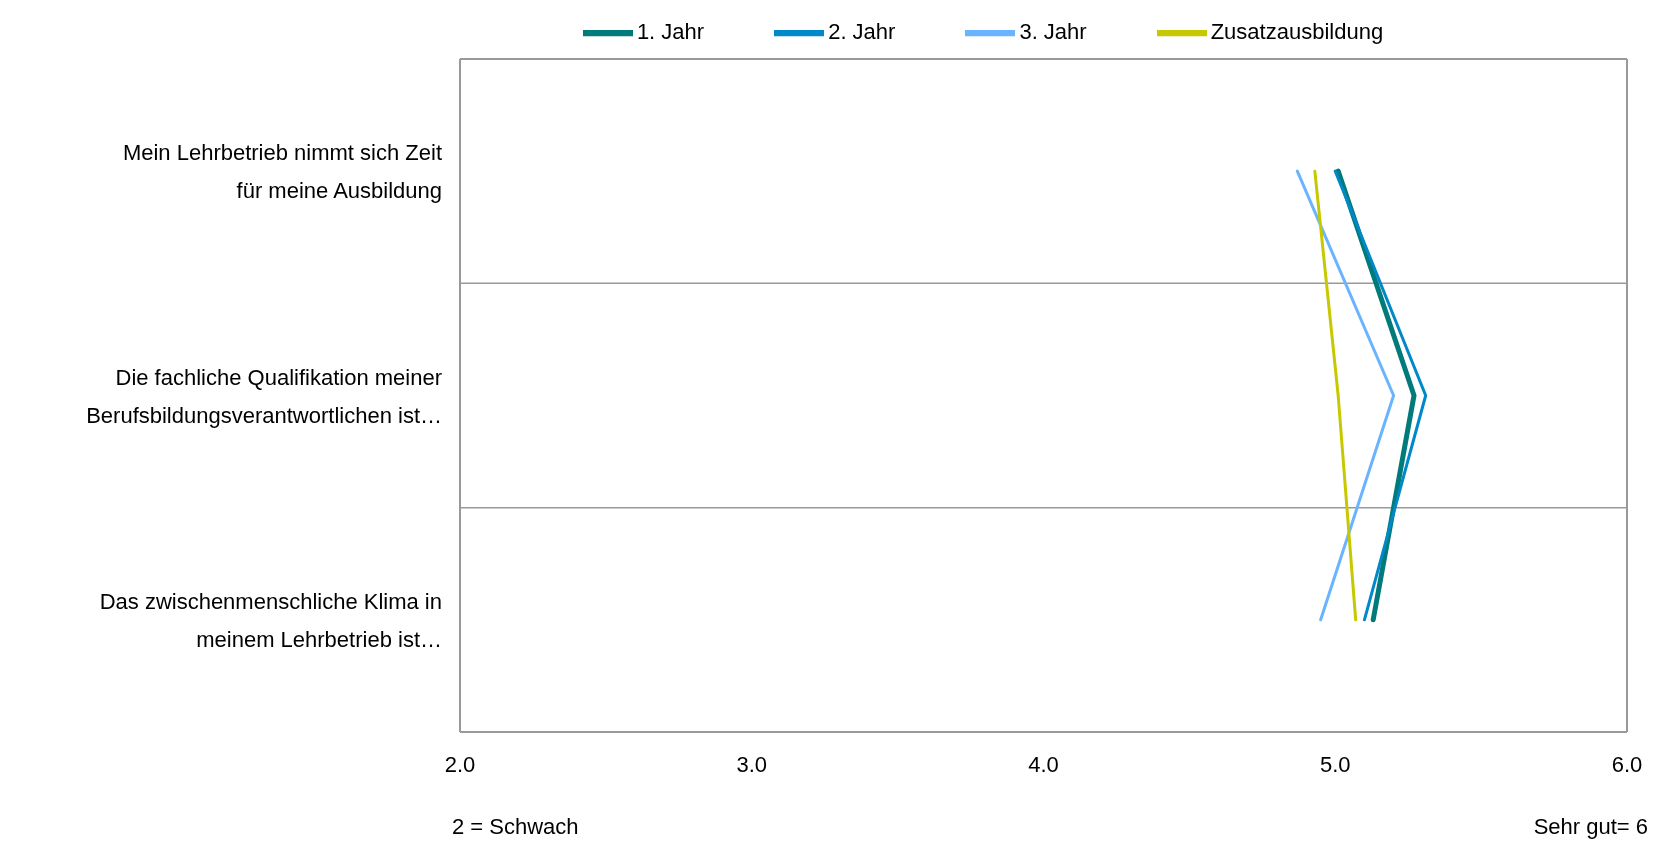  I want to click on y-tick-label: Mein Lehrbetrieb nimmt sich Zeit für meine Ausbildung, so click(282, 171).